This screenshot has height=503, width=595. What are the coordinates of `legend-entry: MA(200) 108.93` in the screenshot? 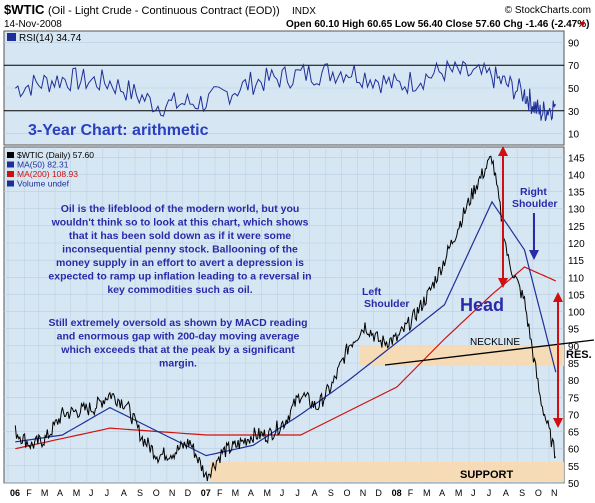 It's located at (47, 174).